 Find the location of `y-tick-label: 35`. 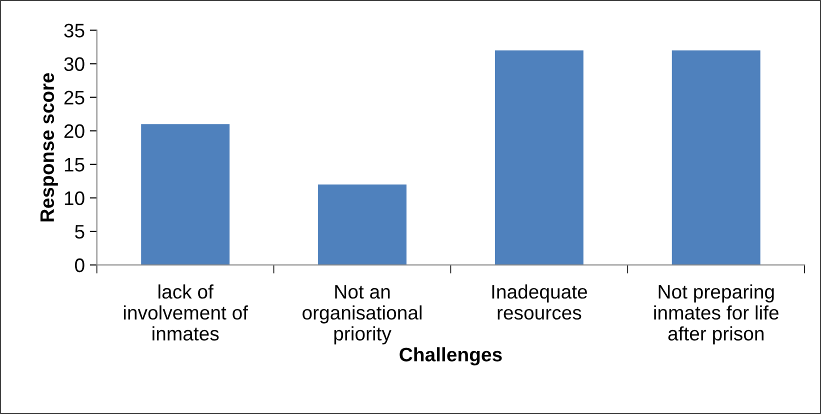

y-tick-label: 35 is located at coordinates (74, 31).